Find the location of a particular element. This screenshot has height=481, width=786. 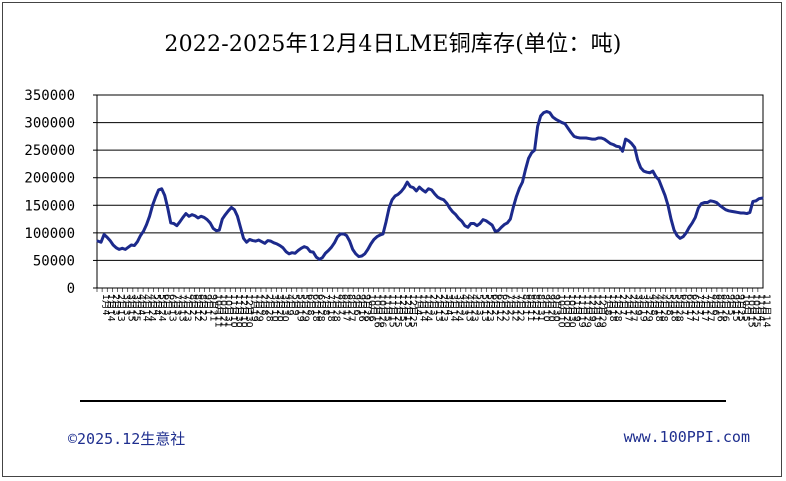

x-tick-label: 2月28 is located at coordinates (269, 308).